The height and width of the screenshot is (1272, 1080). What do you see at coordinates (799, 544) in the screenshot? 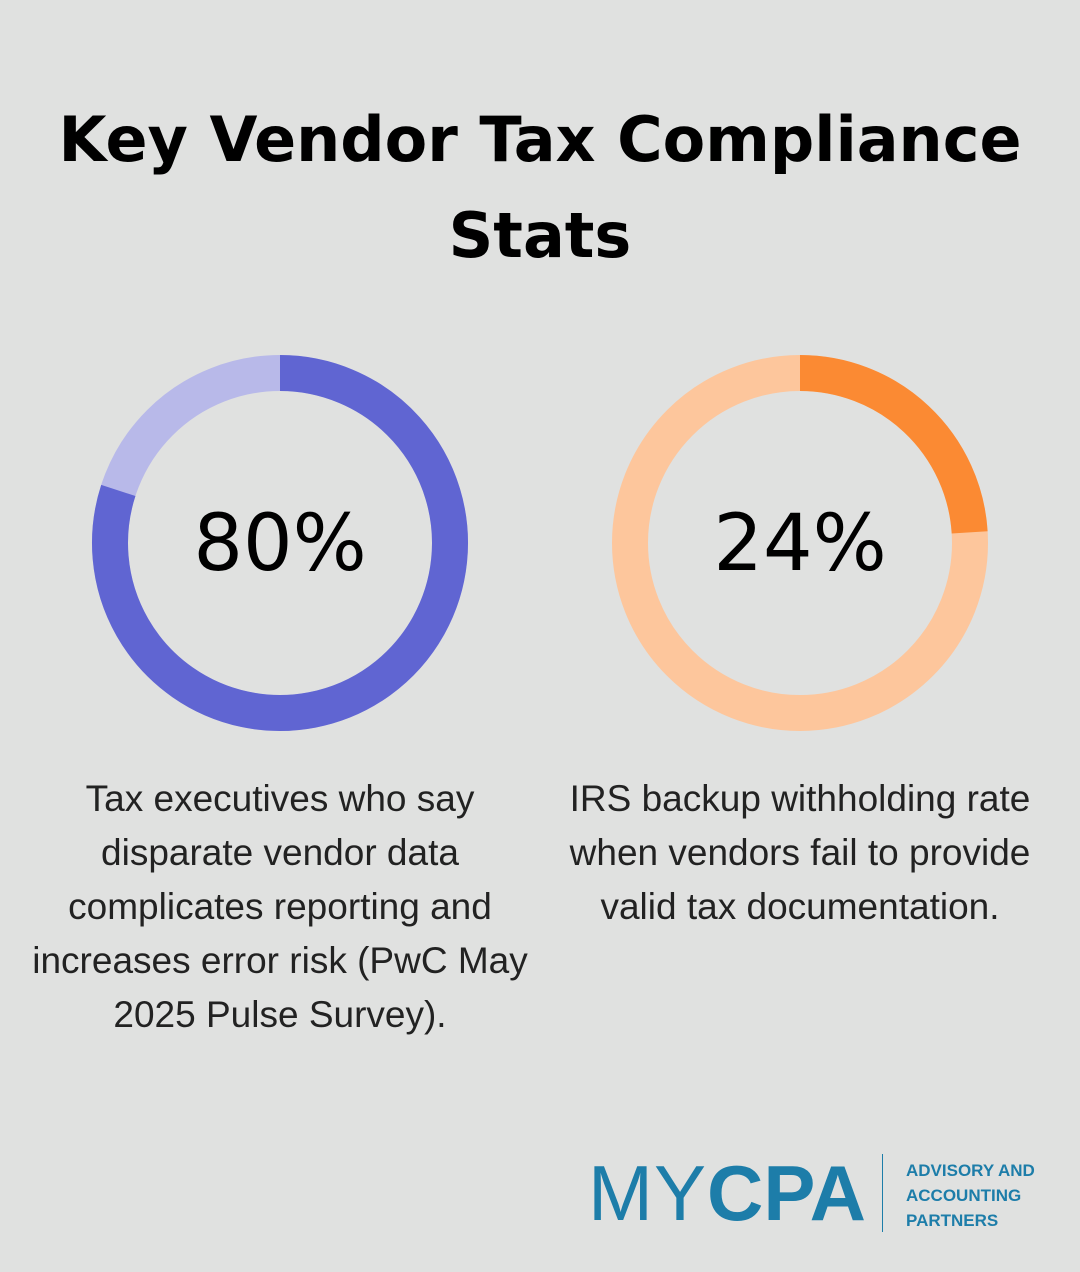
I see `value-label: 24%` at bounding box center [799, 544].